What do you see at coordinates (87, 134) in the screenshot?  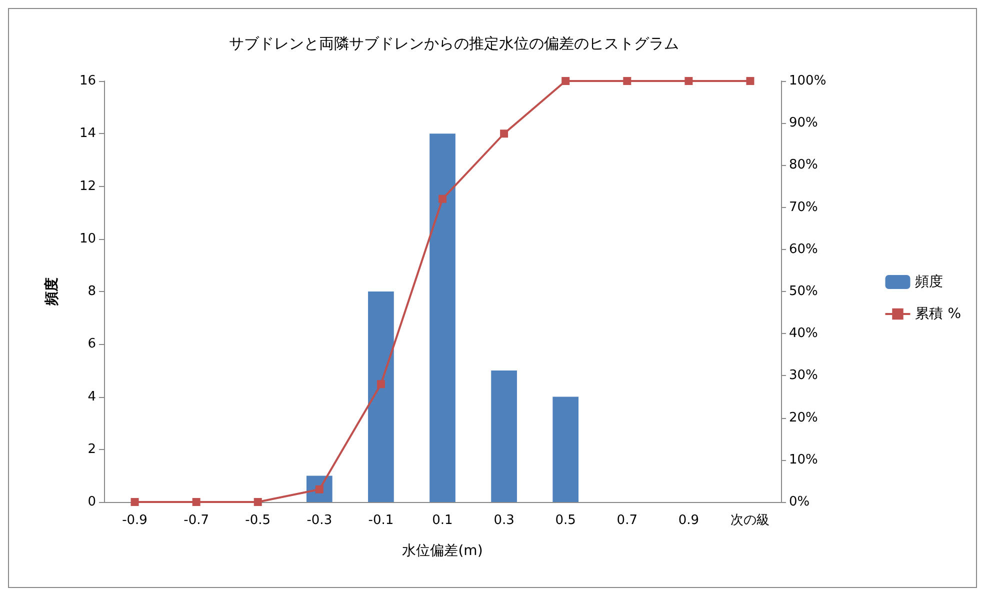 I see `y-tick-label: 14` at bounding box center [87, 134].